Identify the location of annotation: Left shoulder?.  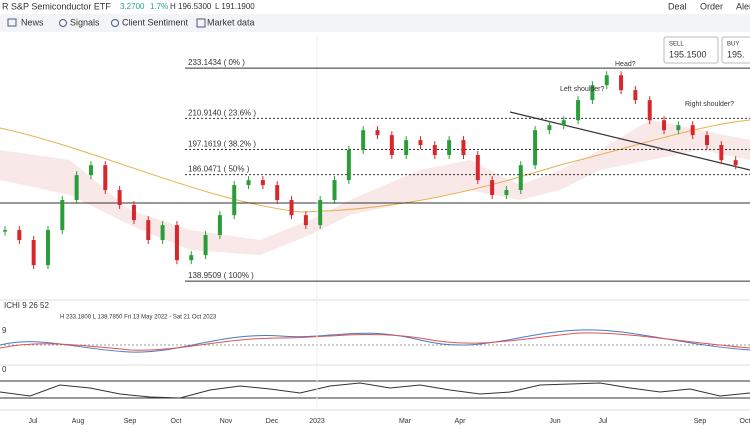
(582, 89).